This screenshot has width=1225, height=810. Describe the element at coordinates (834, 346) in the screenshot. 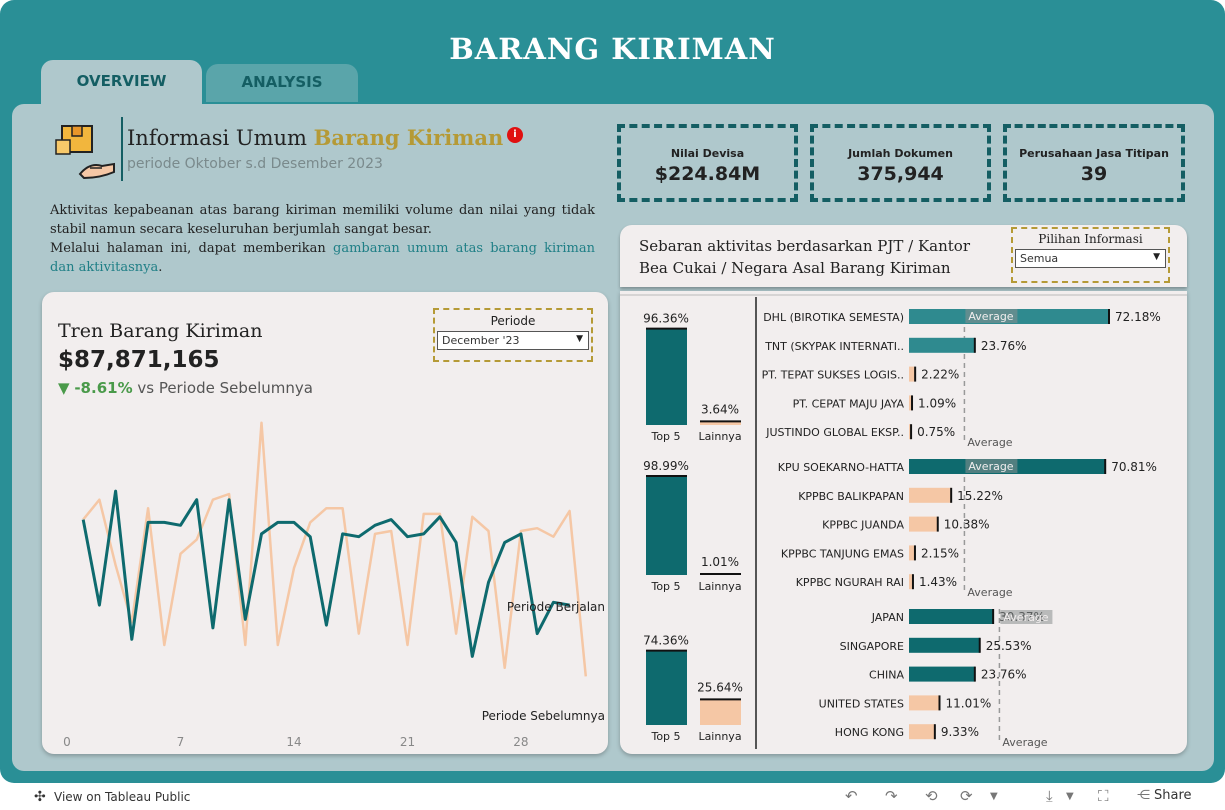

I see `category-label: TNT (SKYPAK INTERNATI..` at that location.